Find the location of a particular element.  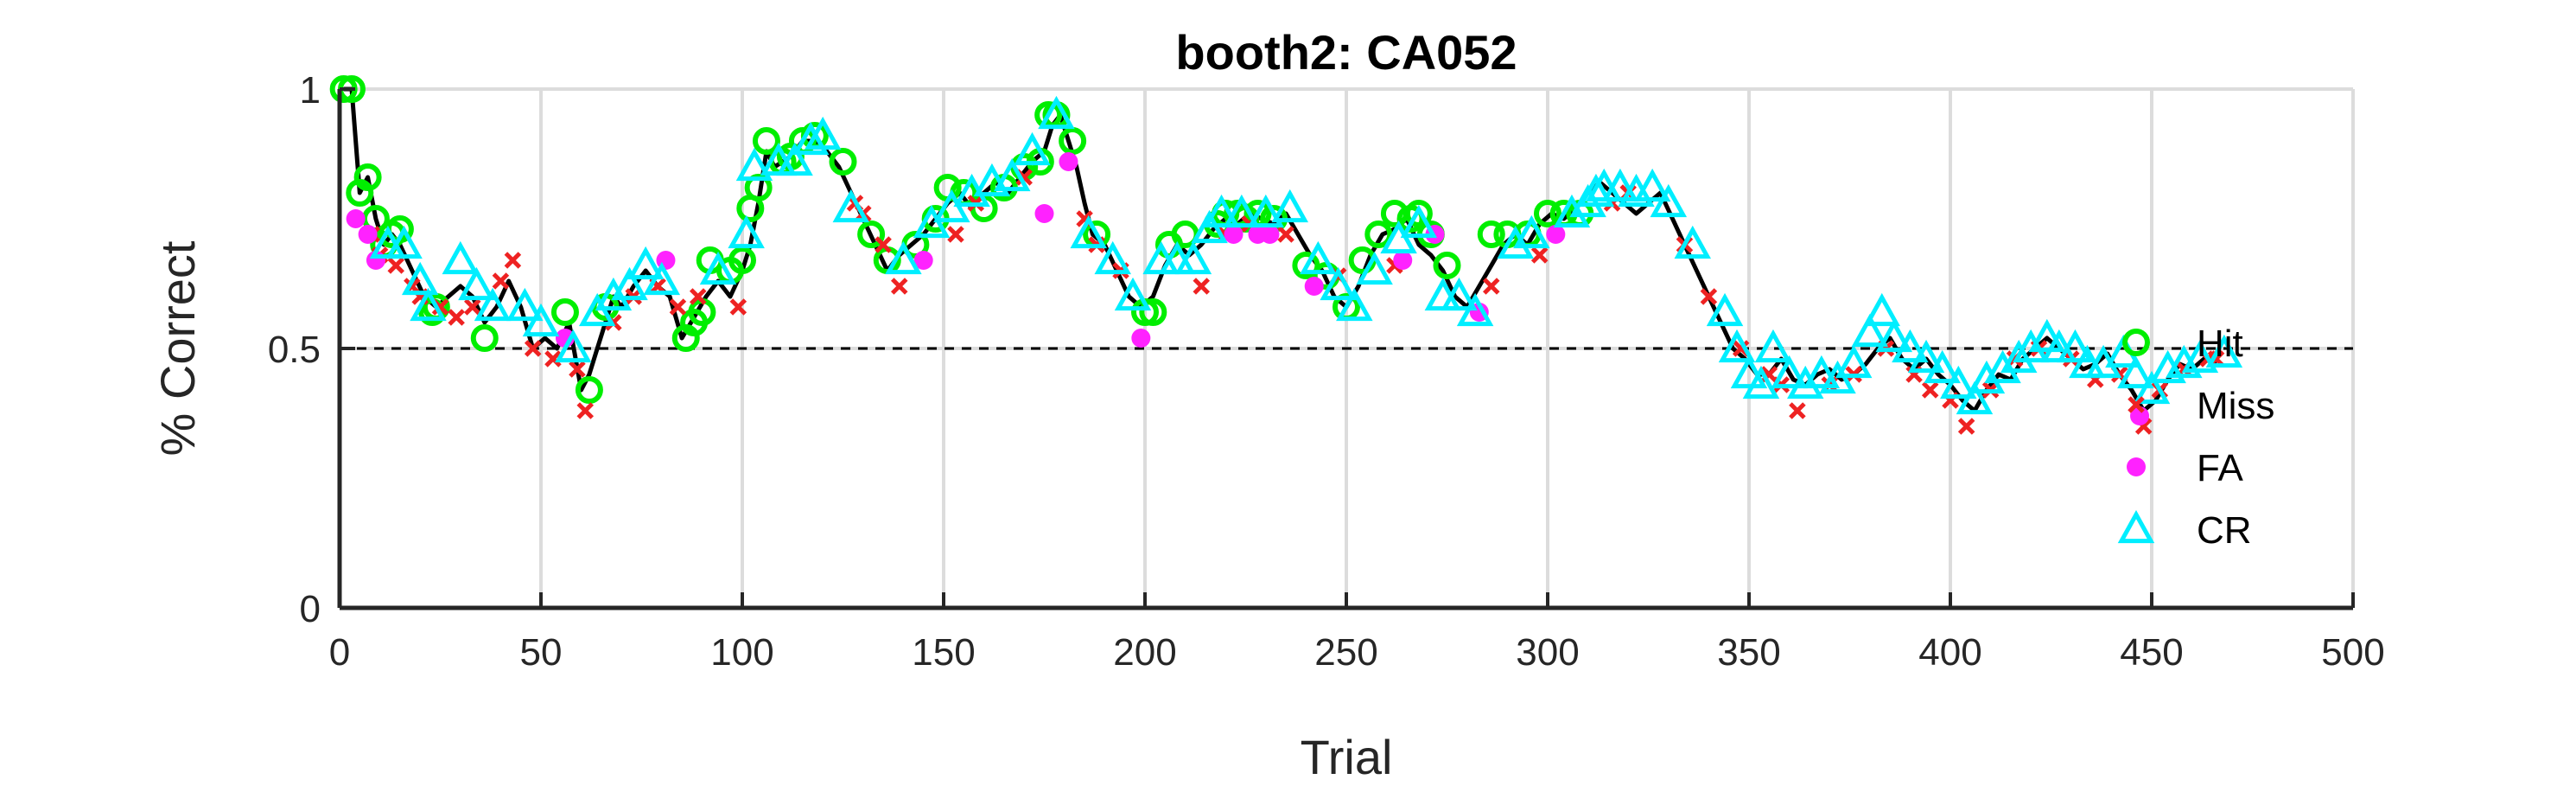

x-tick-label: 350 is located at coordinates (1749, 652).